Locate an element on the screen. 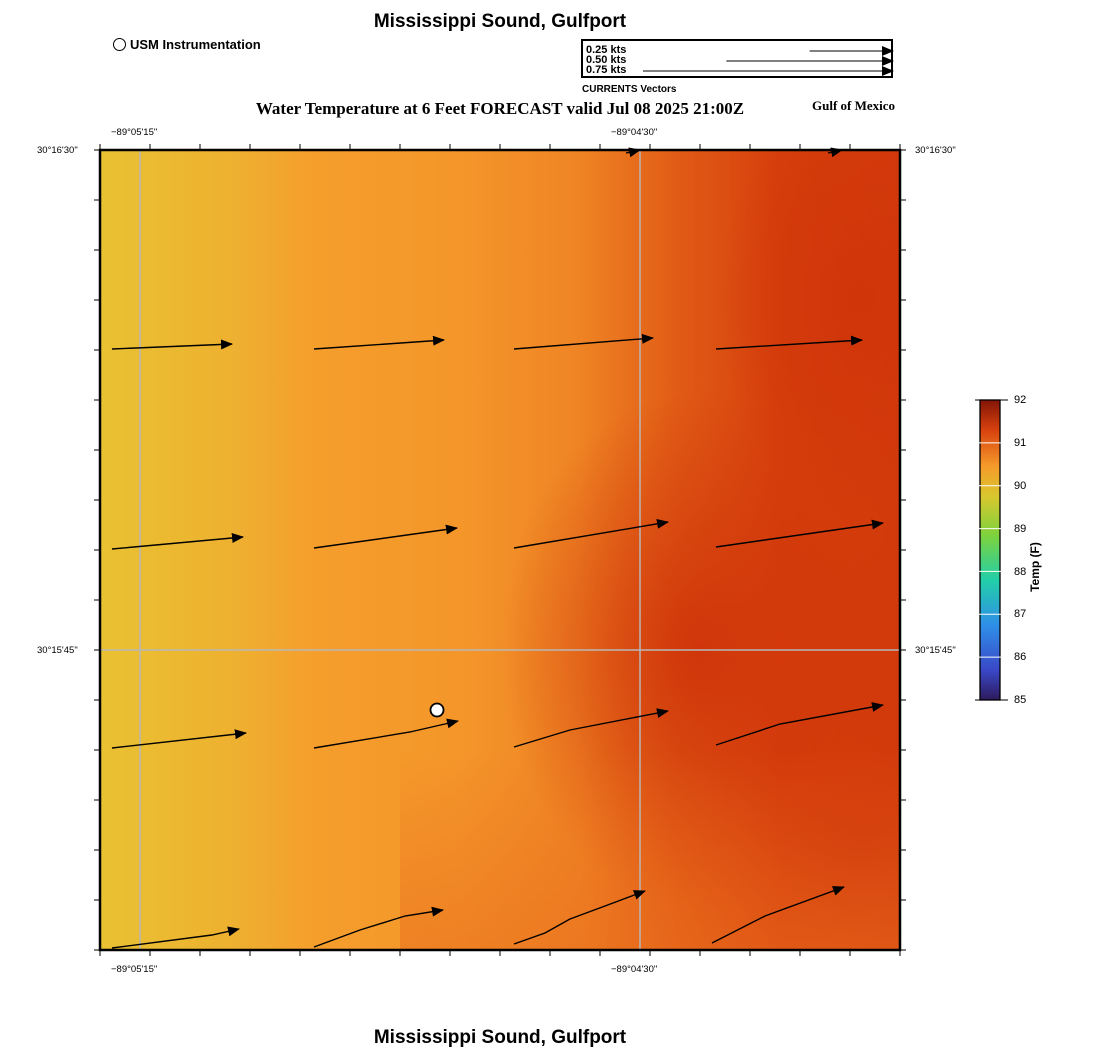  vector-legend: 0.25 kts 0.50 kts 0.75 kts is located at coordinates (737, 58).